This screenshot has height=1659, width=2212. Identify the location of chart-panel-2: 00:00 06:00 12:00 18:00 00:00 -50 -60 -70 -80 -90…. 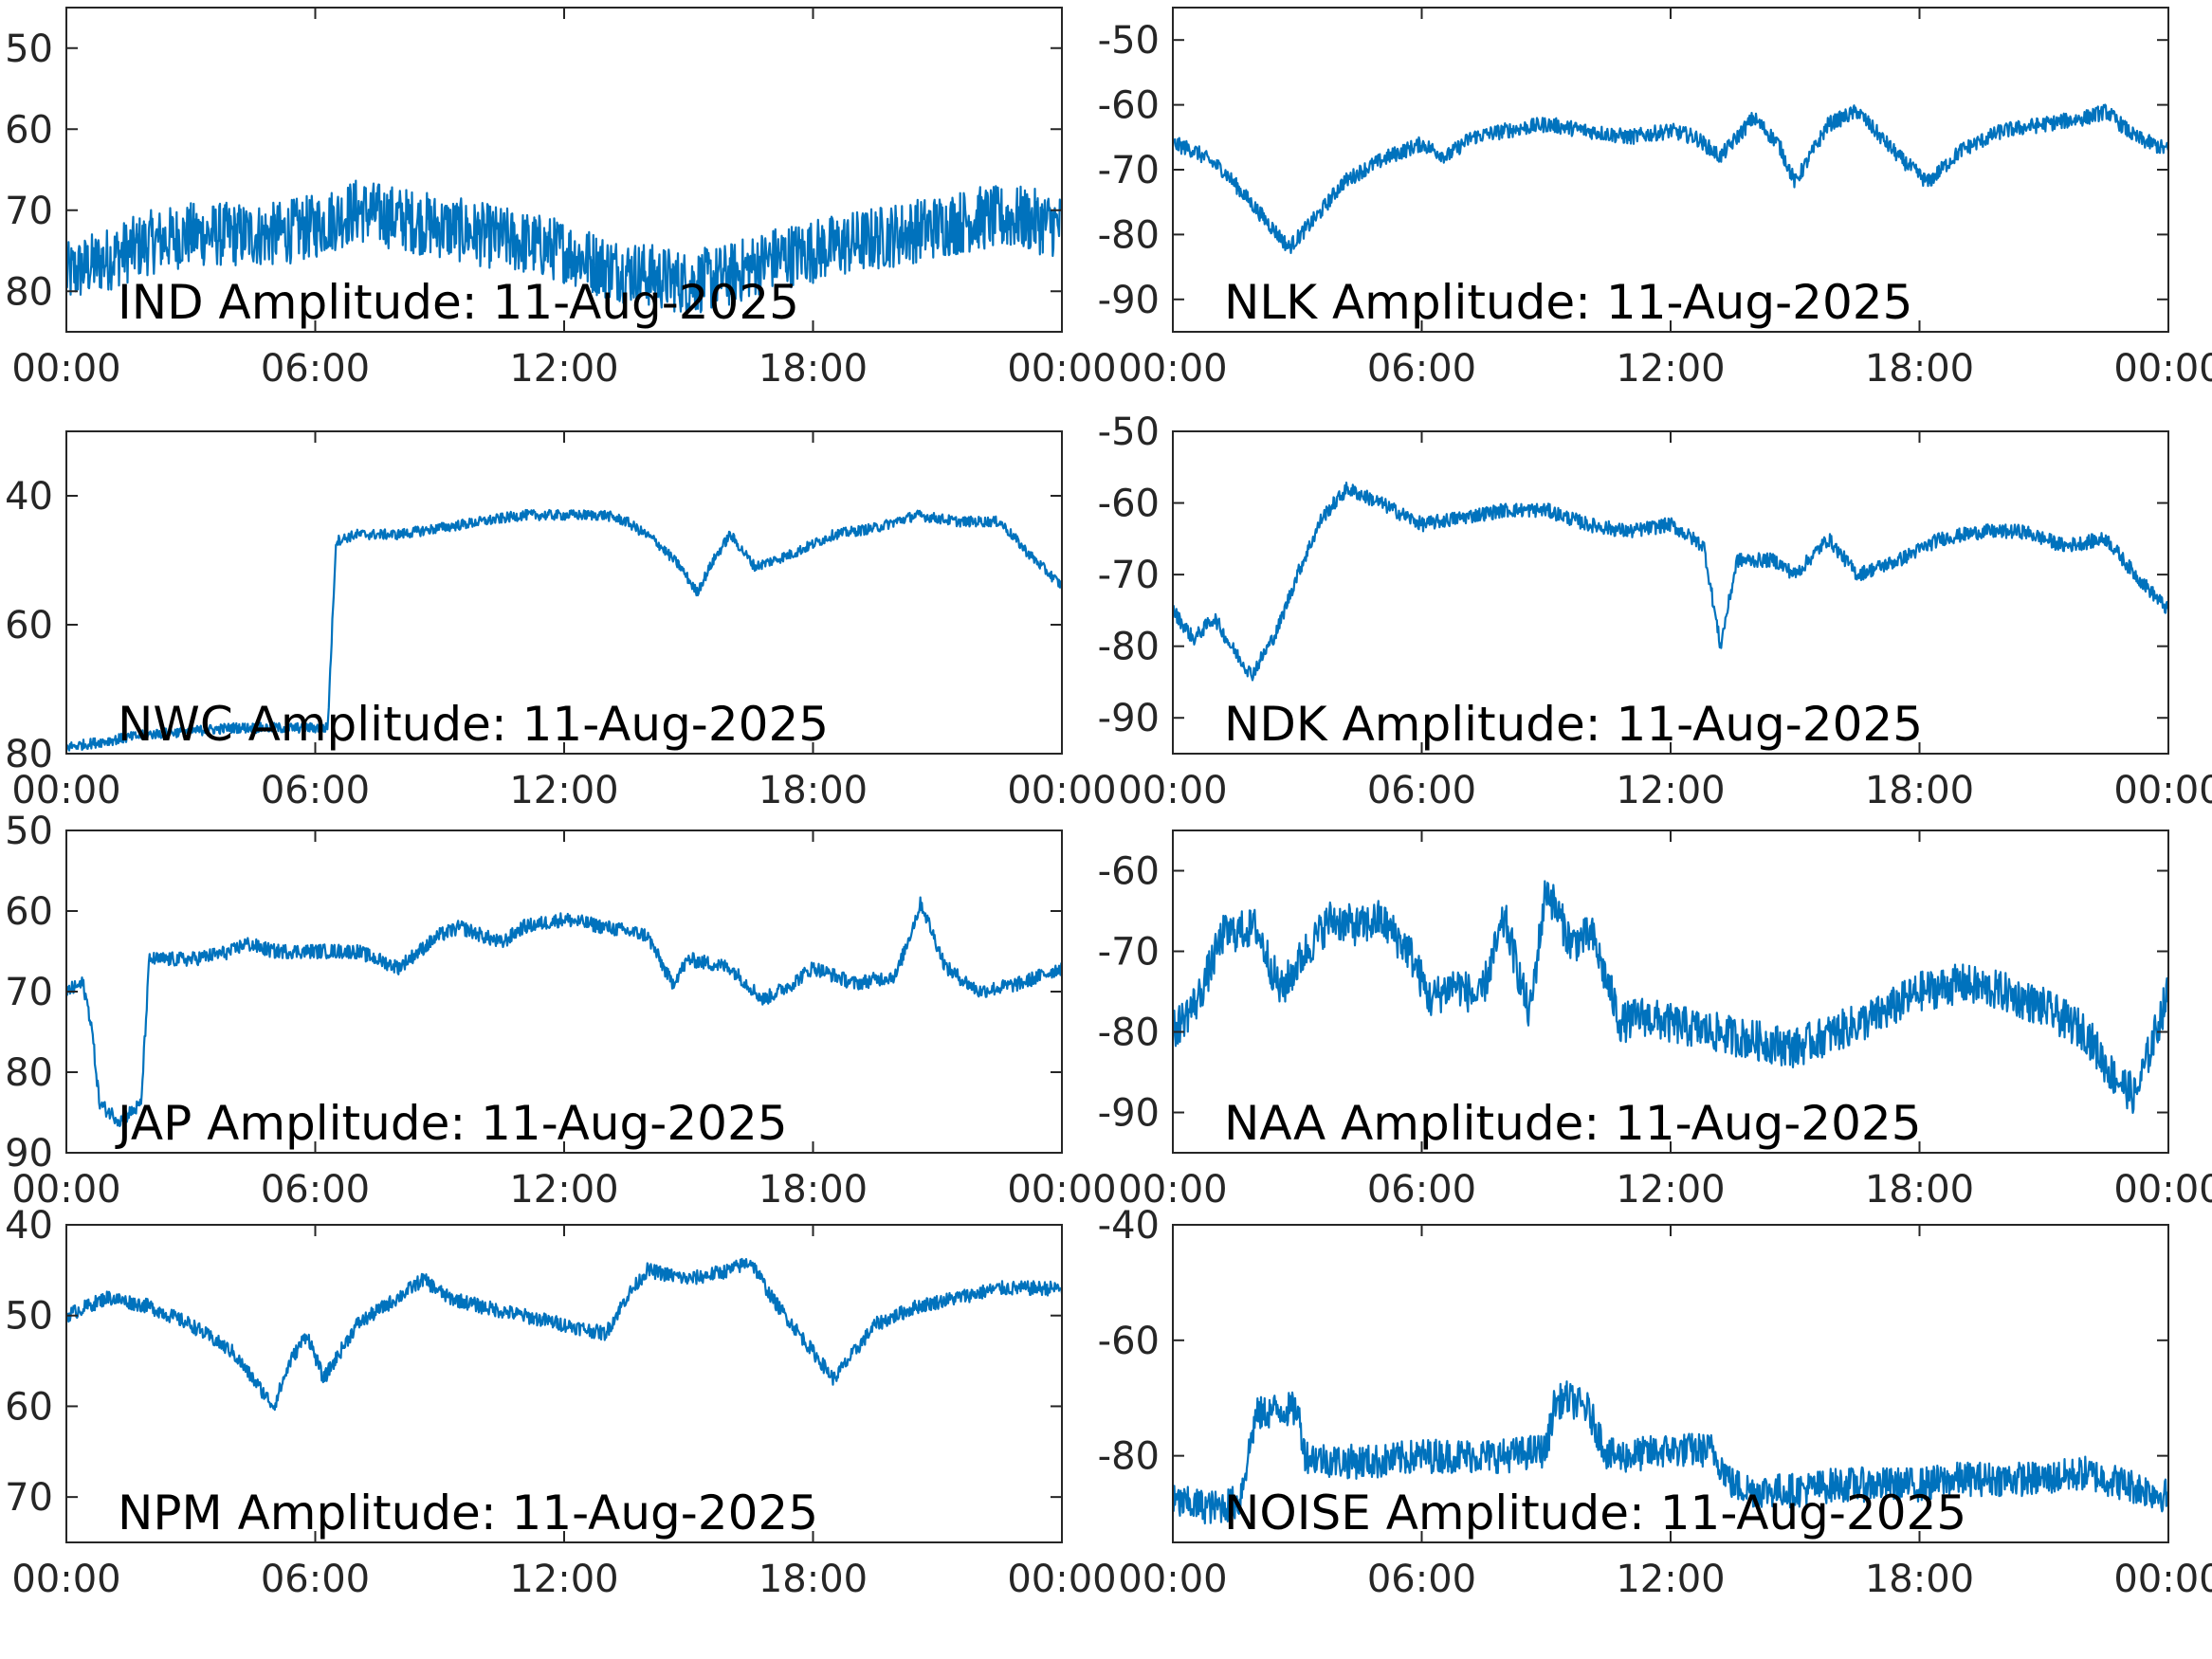
(1655, 199).